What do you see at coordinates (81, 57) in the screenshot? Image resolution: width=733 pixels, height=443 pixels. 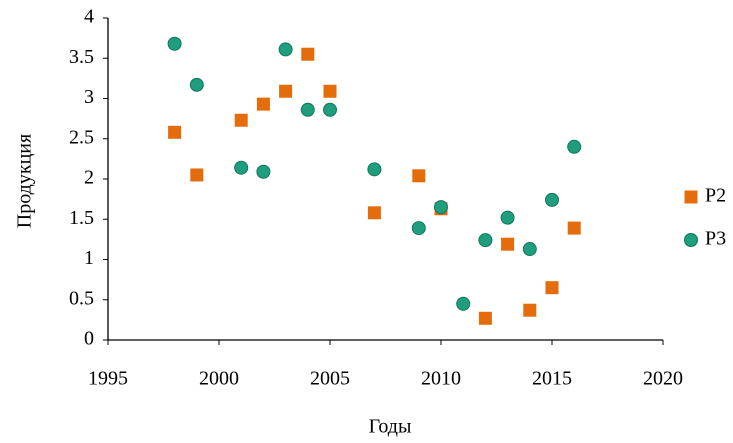 I see `y-tick-label: 3.5` at bounding box center [81, 57].